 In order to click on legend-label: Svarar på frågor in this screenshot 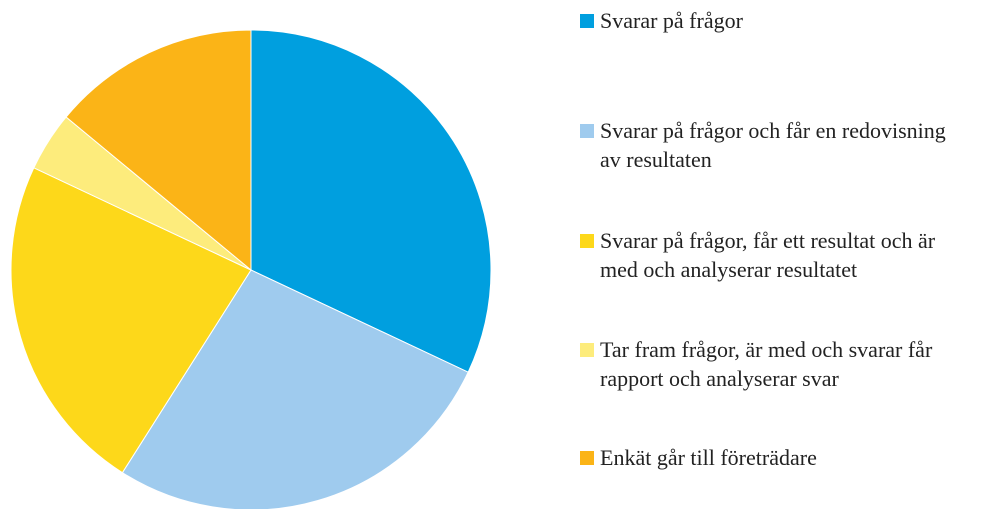, I will do `click(671, 20)`.